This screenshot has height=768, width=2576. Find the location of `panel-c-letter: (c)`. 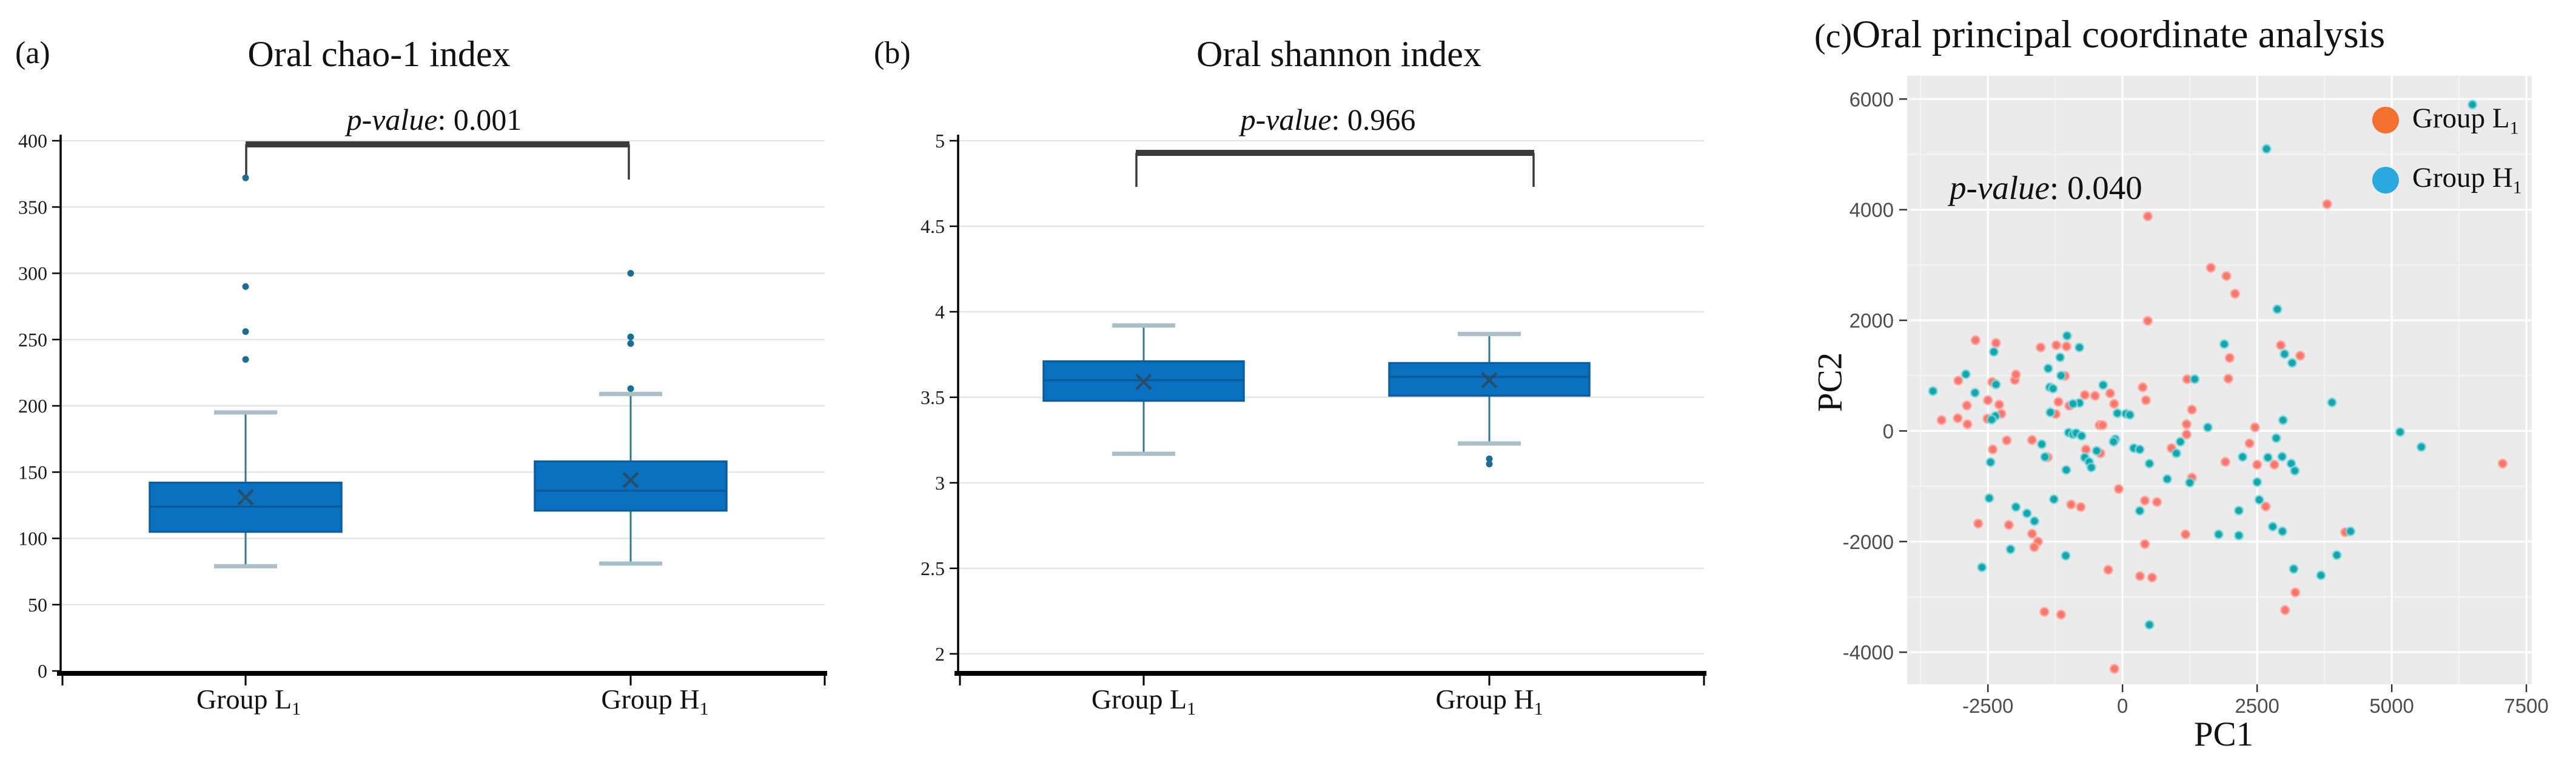

panel-c-letter: (c) is located at coordinates (1833, 36).